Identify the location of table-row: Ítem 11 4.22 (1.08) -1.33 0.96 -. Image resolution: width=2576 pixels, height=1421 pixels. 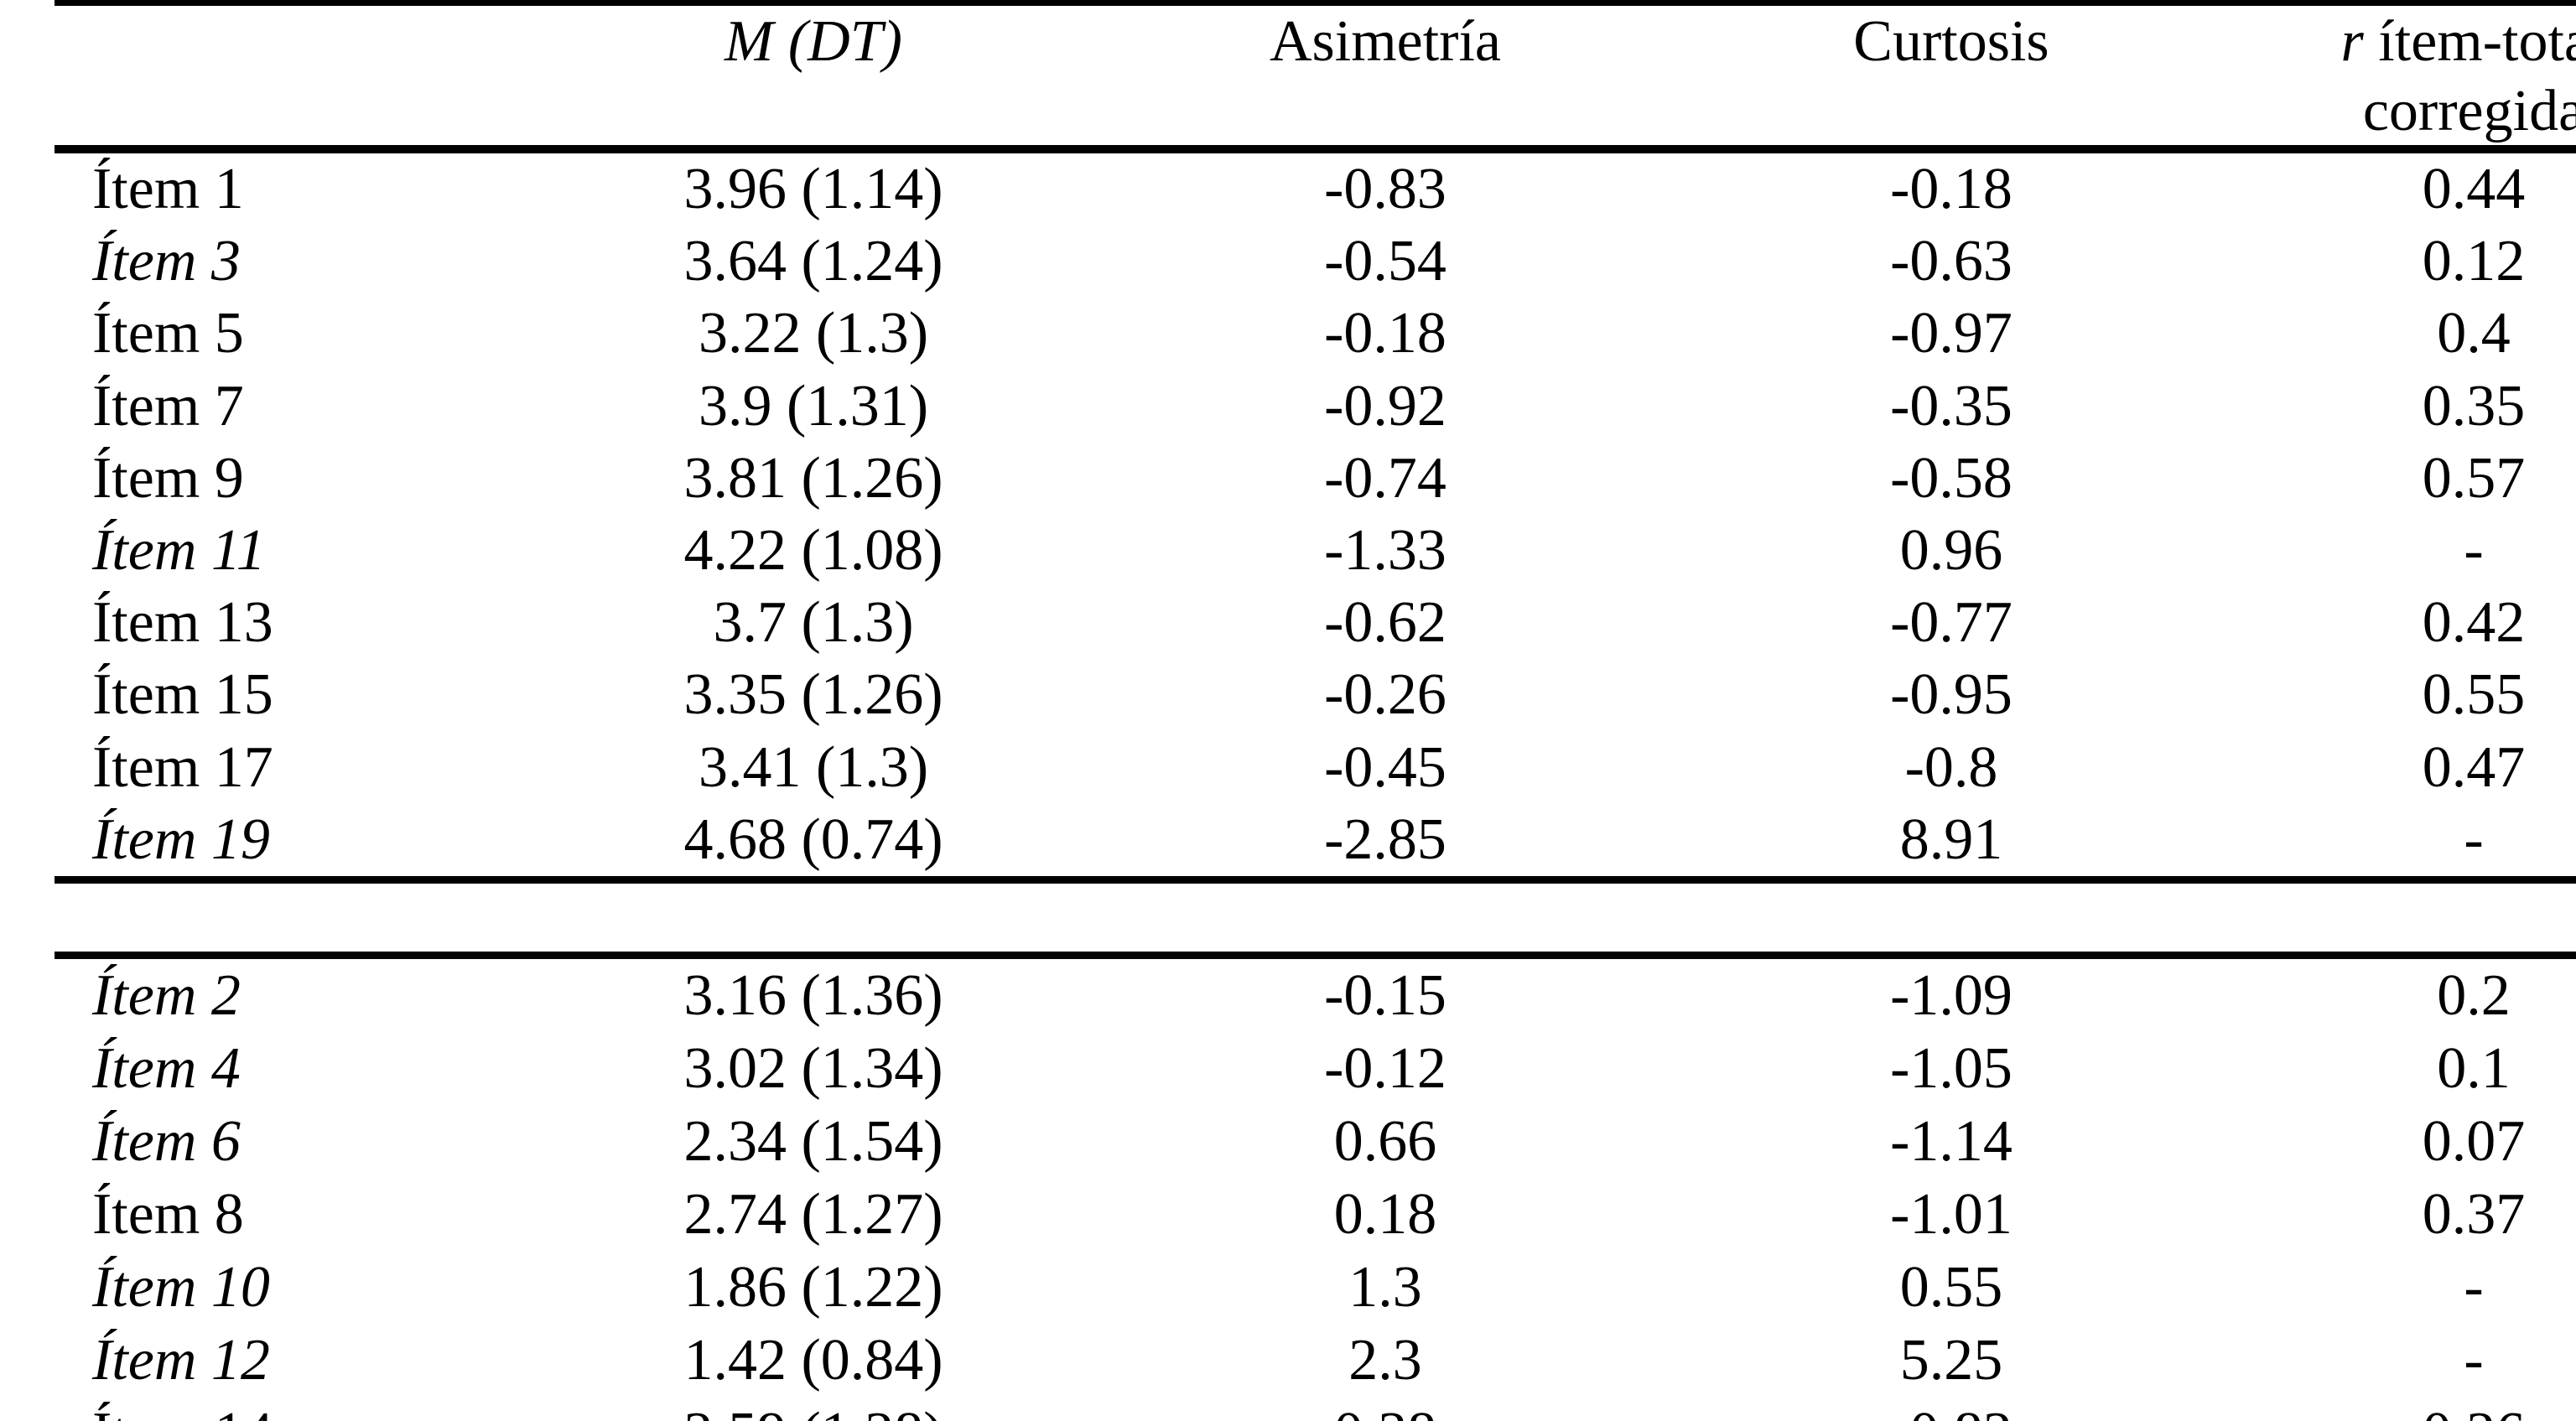
(1315, 551).